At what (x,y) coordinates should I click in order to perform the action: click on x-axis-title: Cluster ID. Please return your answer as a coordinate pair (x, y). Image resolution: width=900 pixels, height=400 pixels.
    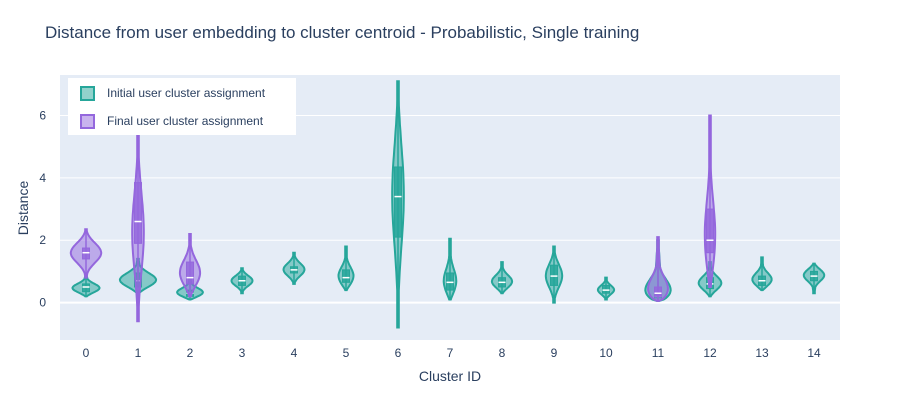
    Looking at the image, I should click on (450, 376).